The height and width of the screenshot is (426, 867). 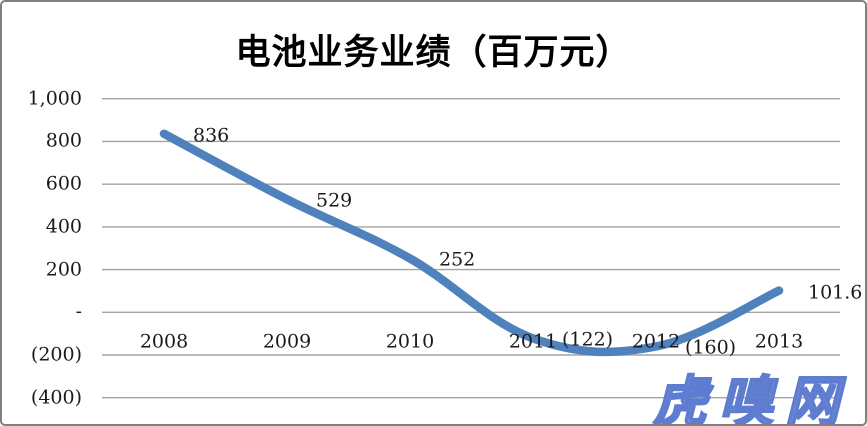 What do you see at coordinates (779, 341) in the screenshot?
I see `x-tick-label: 2013` at bounding box center [779, 341].